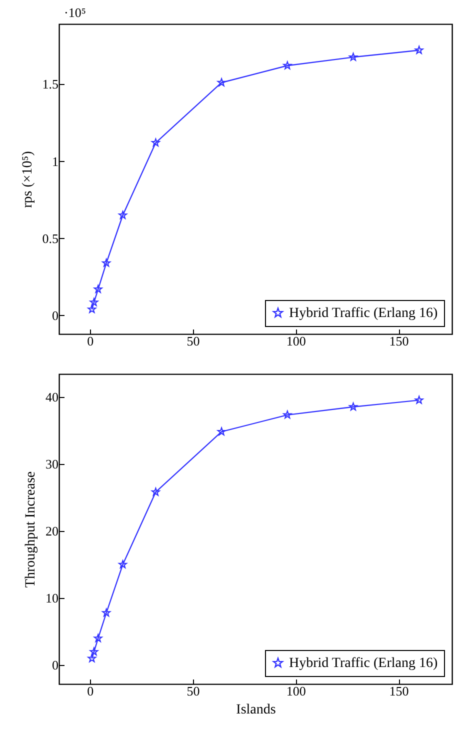 The image size is (455, 751). Describe the element at coordinates (52, 598) in the screenshot. I see `y-tick-label: 10` at that location.